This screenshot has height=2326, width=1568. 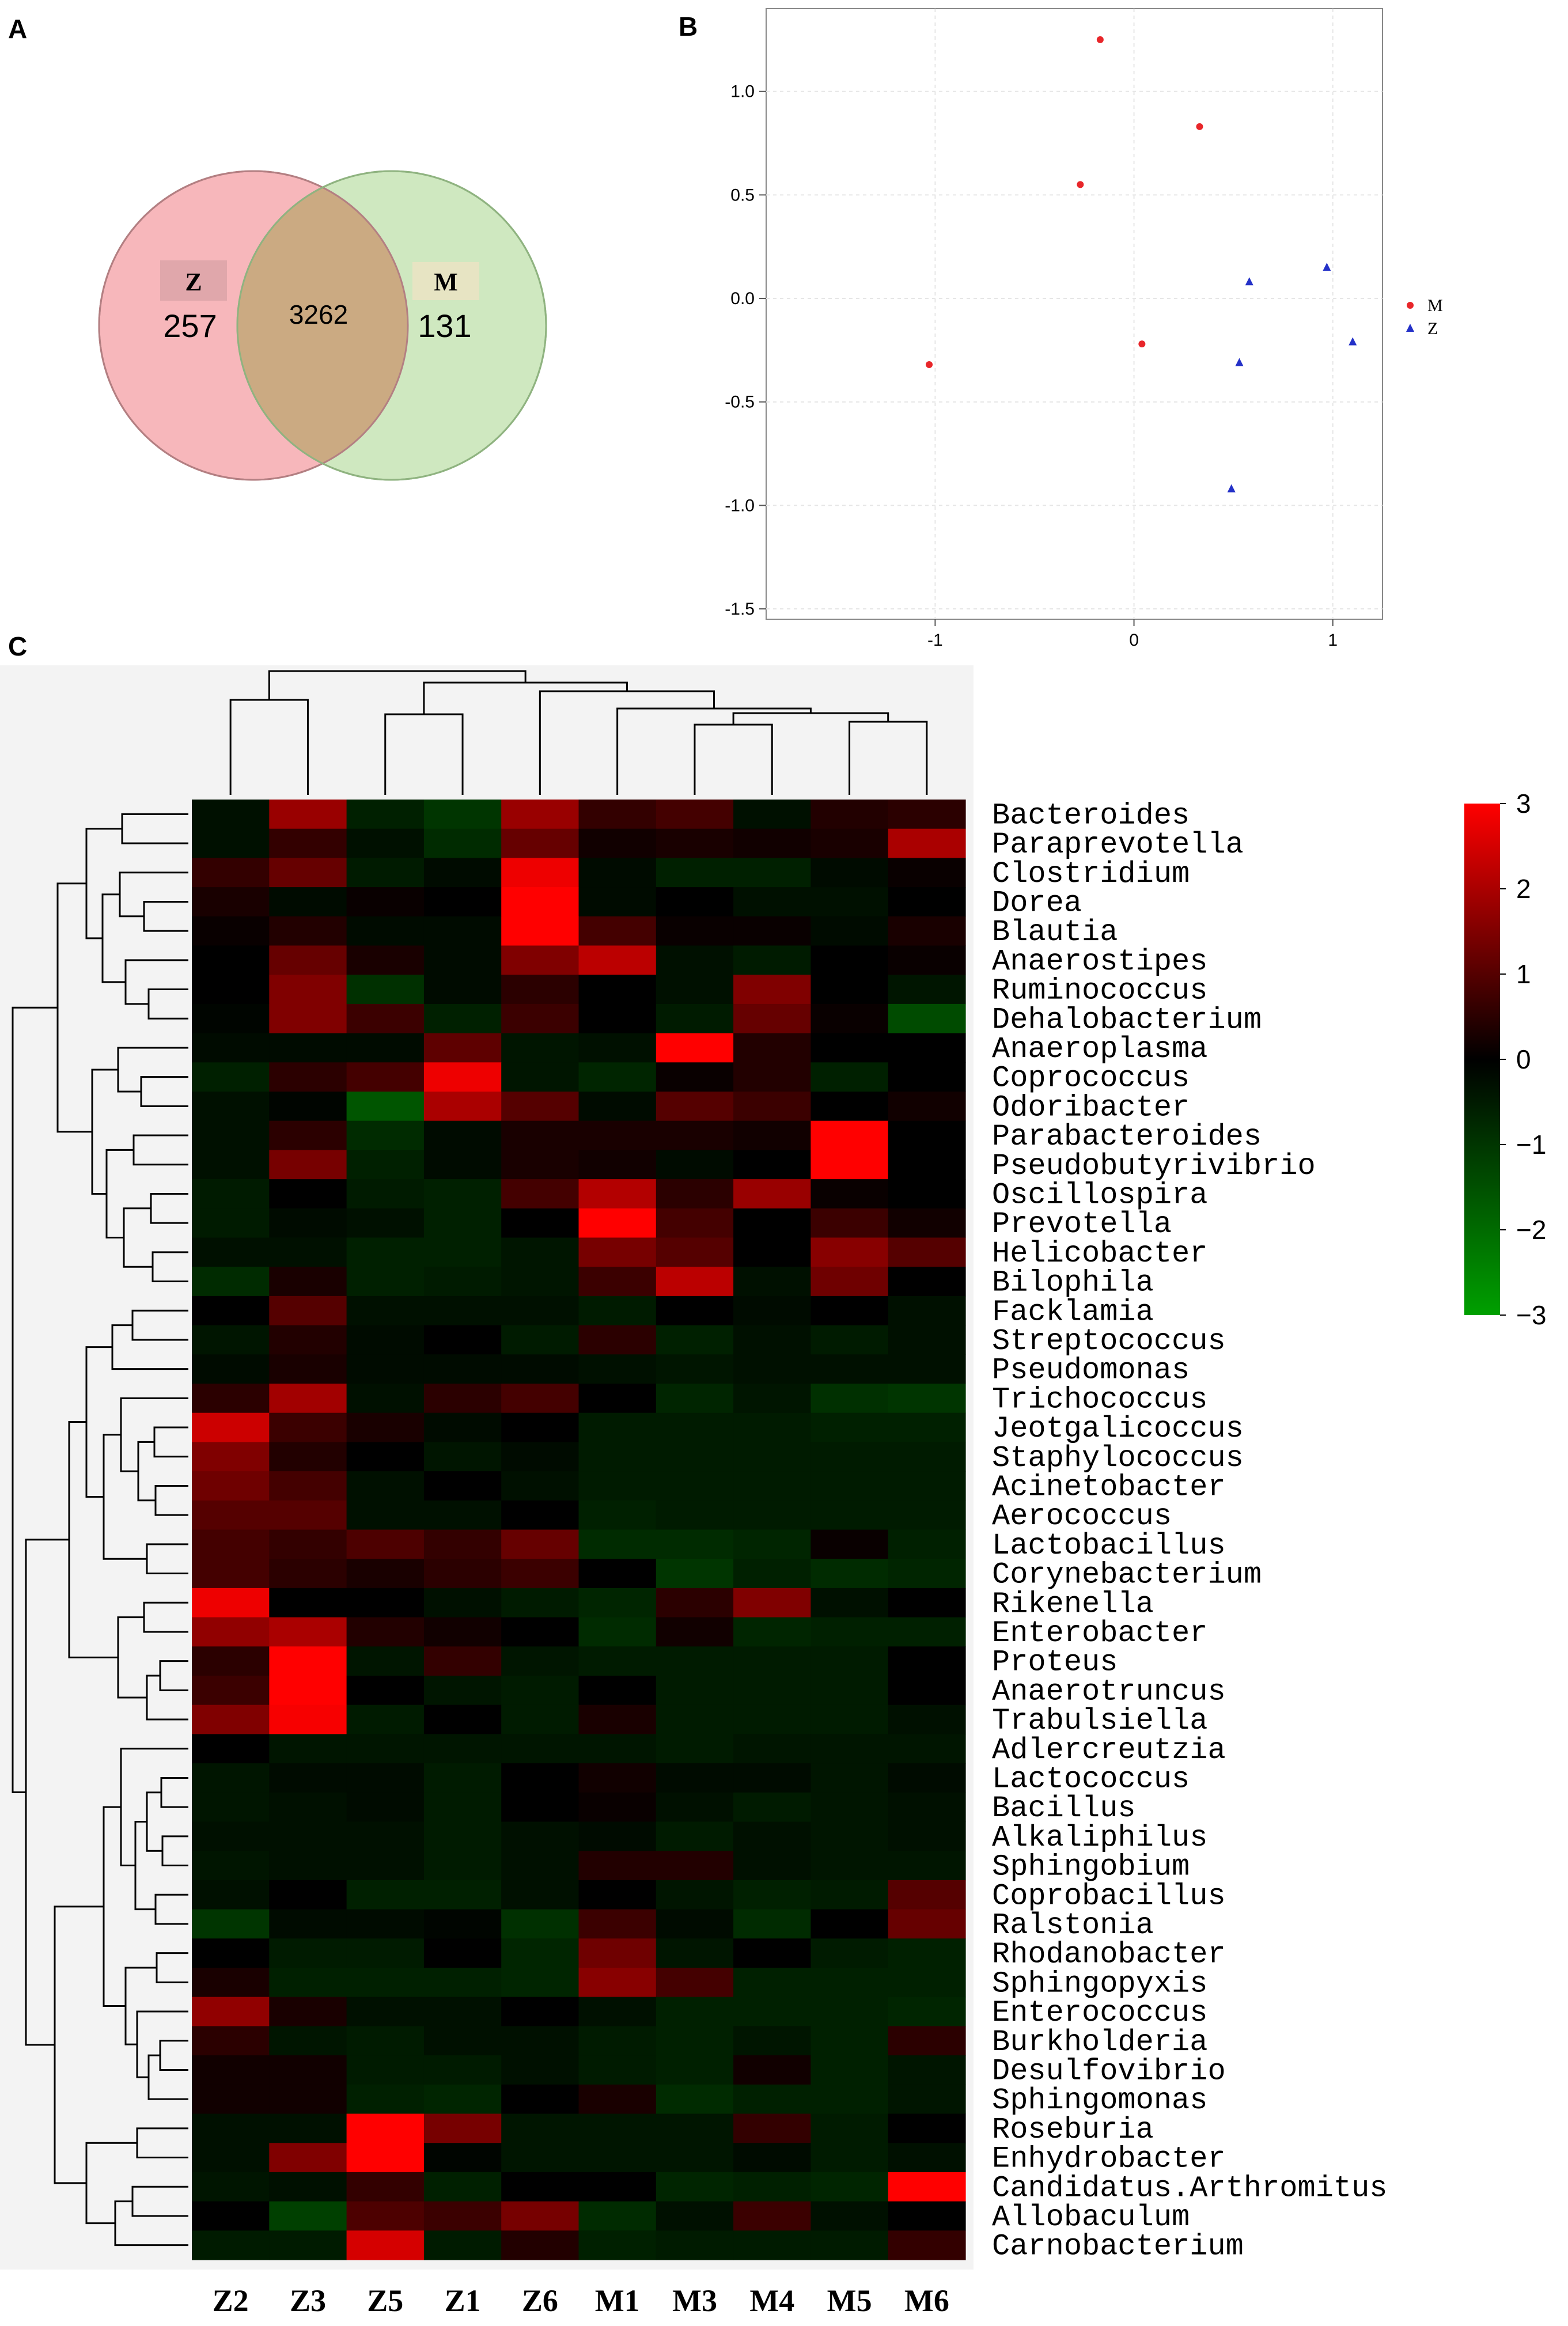 I want to click on column-label: Z1, so click(x=463, y=2300).